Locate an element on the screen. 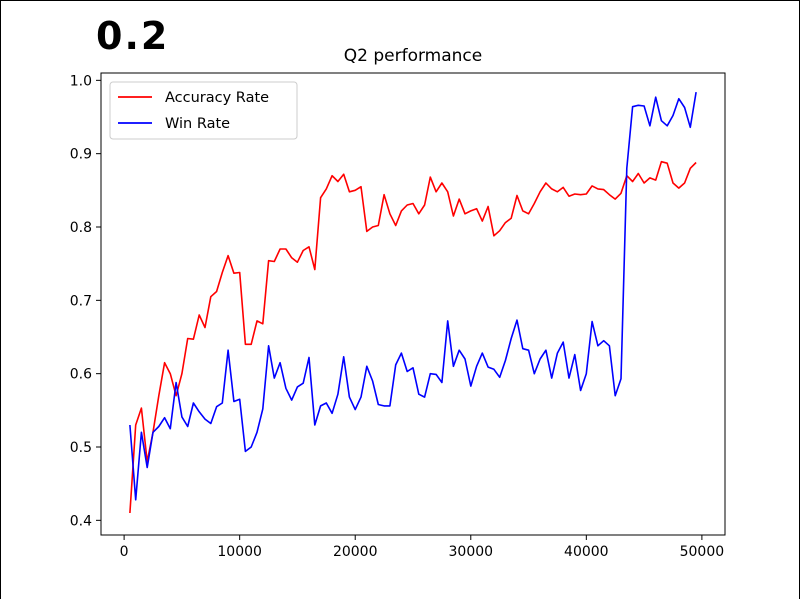 The width and height of the screenshot is (800, 600). y-tick-label: 0.5 is located at coordinates (81, 448).